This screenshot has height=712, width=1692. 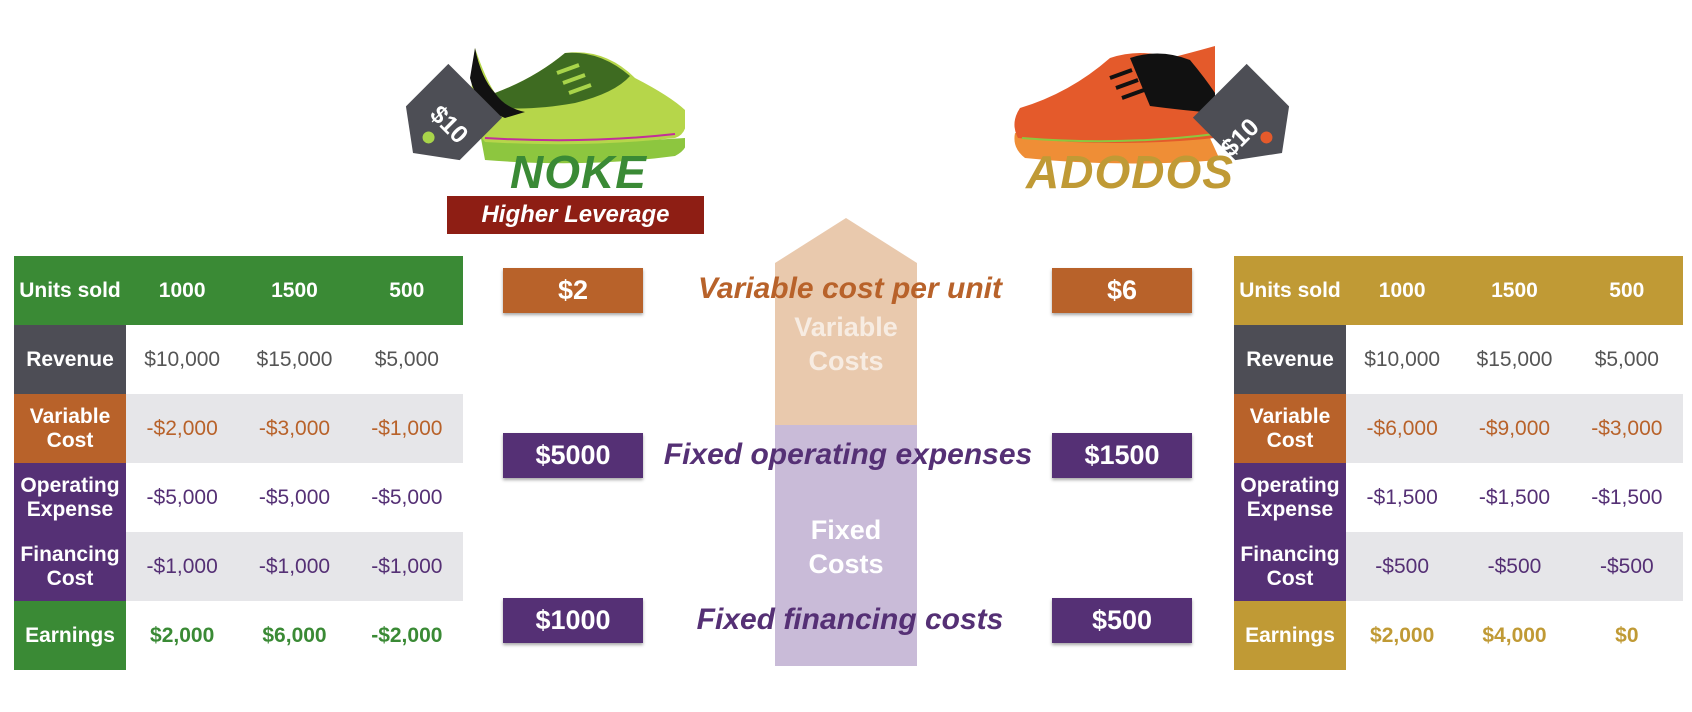 I want to click on table-cell: -$6,000, so click(x=1402, y=428).